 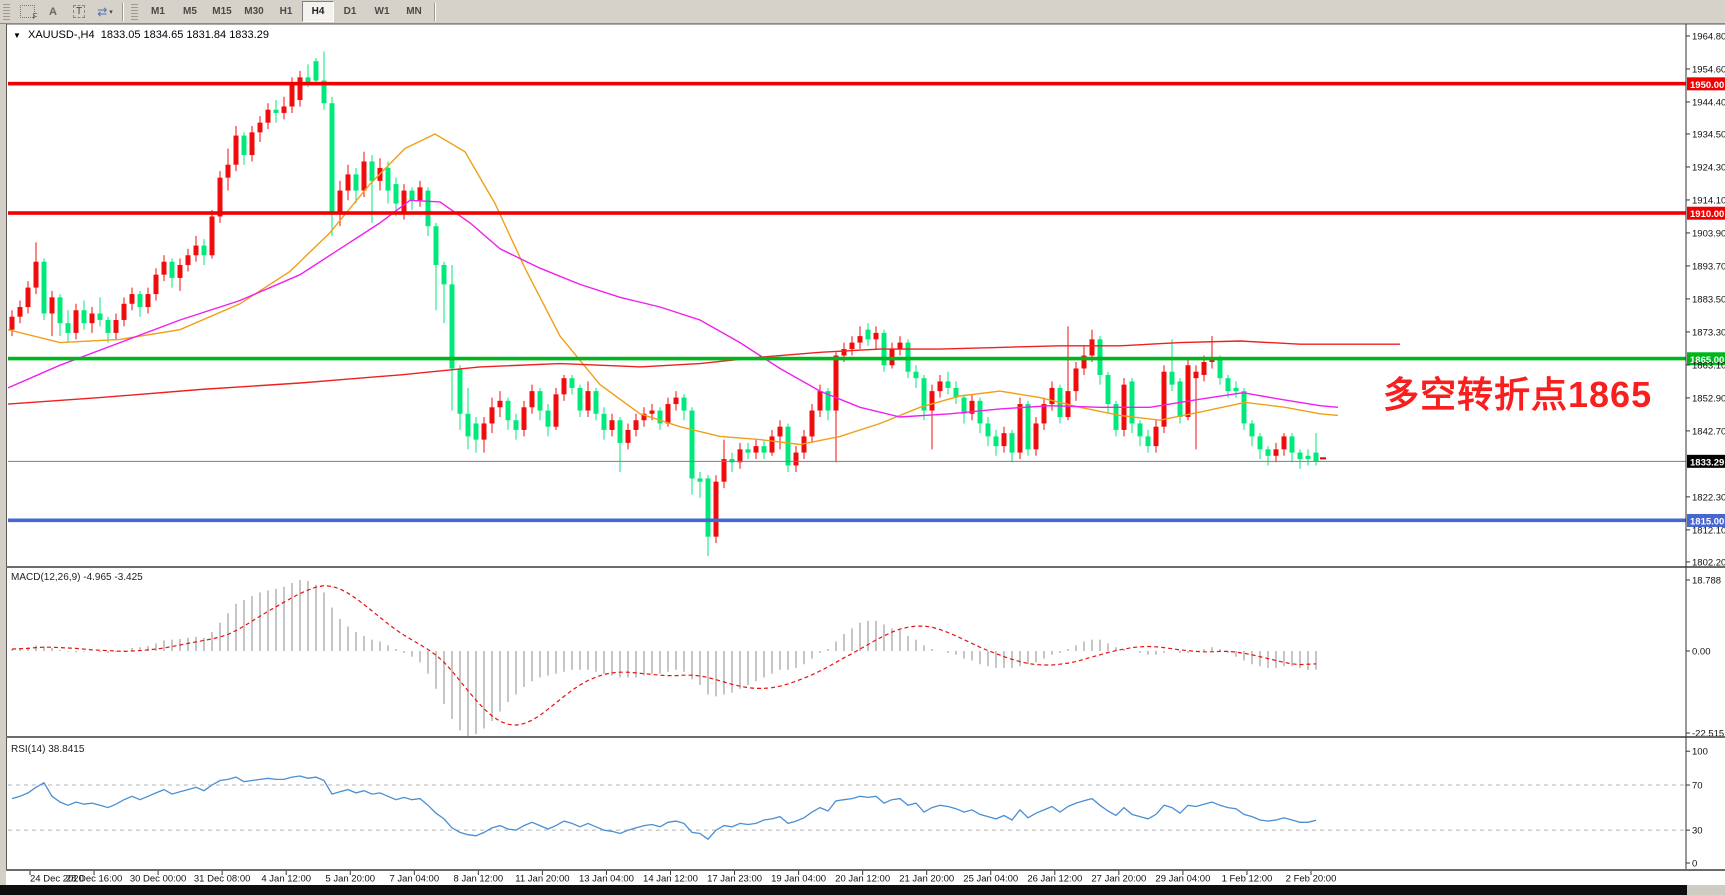 What do you see at coordinates (1708, 398) in the screenshot?
I see `price-tick-label: 1852.90` at bounding box center [1708, 398].